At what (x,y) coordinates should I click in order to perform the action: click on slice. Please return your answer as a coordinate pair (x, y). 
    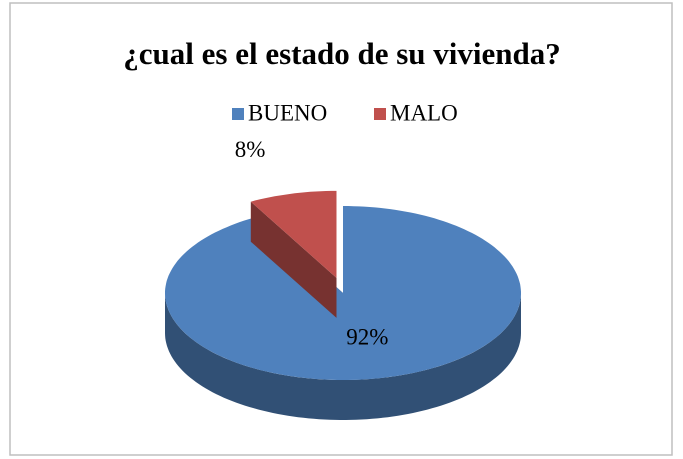
    Looking at the image, I should click on (293, 234).